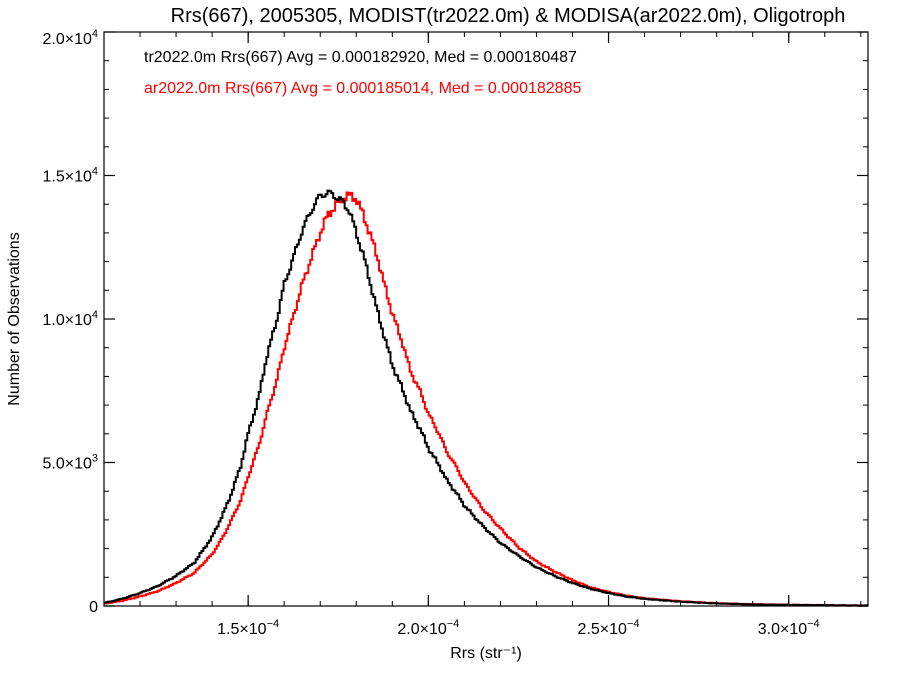 This screenshot has height=675, width=900. What do you see at coordinates (486, 653) in the screenshot?
I see `x-axis-label: Rrs (str⁻¹)` at bounding box center [486, 653].